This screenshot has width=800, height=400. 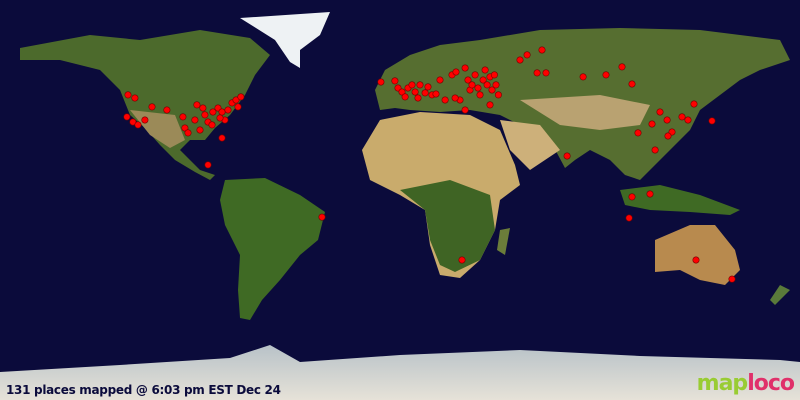 What do you see at coordinates (272, 249) in the screenshot?
I see `south-america` at bounding box center [272, 249].